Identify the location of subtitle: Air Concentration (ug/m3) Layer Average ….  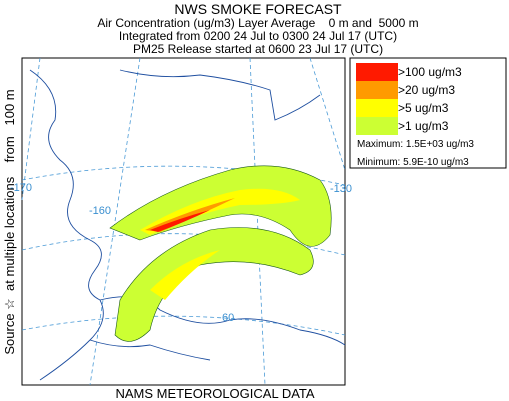
(257, 23).